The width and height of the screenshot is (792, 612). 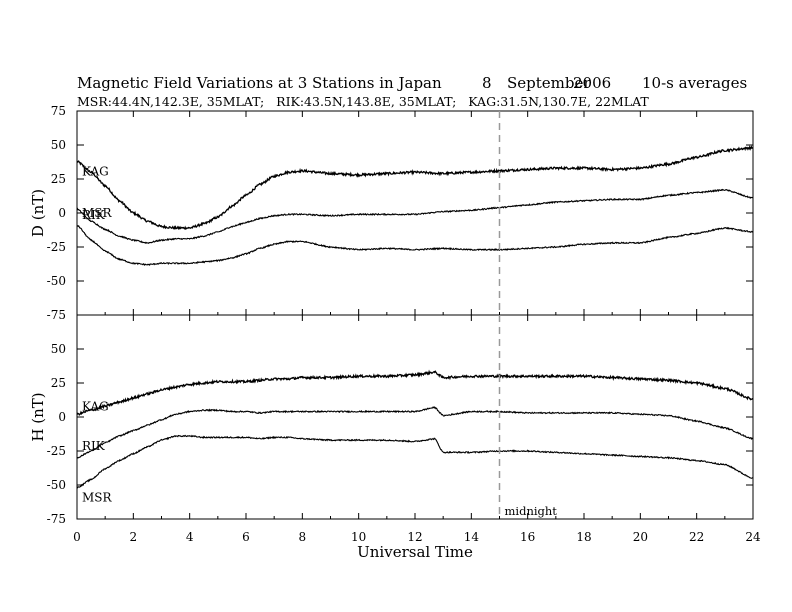 I want to click on x-tick-label: 20, so click(x=640, y=537).